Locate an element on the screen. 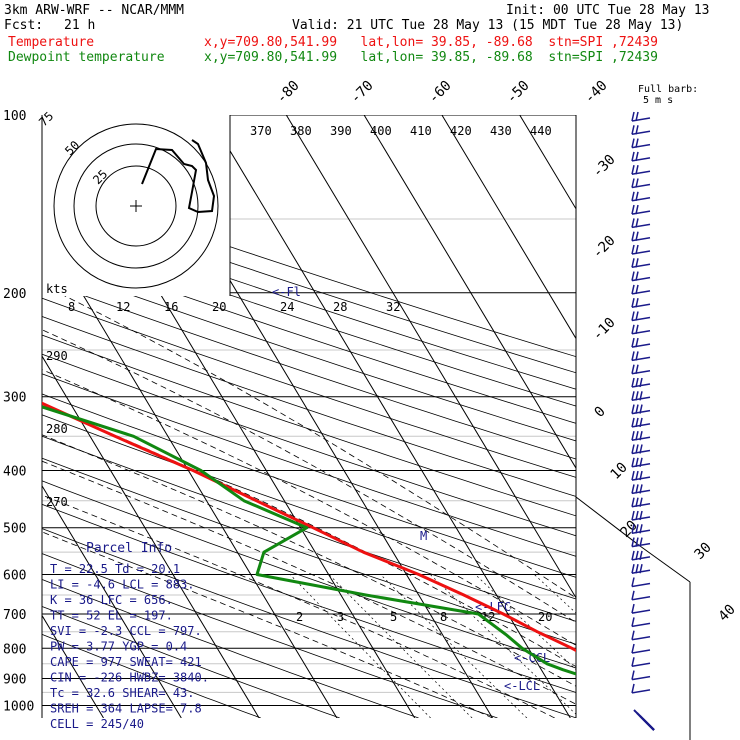 This screenshot has height=740, width=740. temperature-legend: Temperature is located at coordinates (51, 42).